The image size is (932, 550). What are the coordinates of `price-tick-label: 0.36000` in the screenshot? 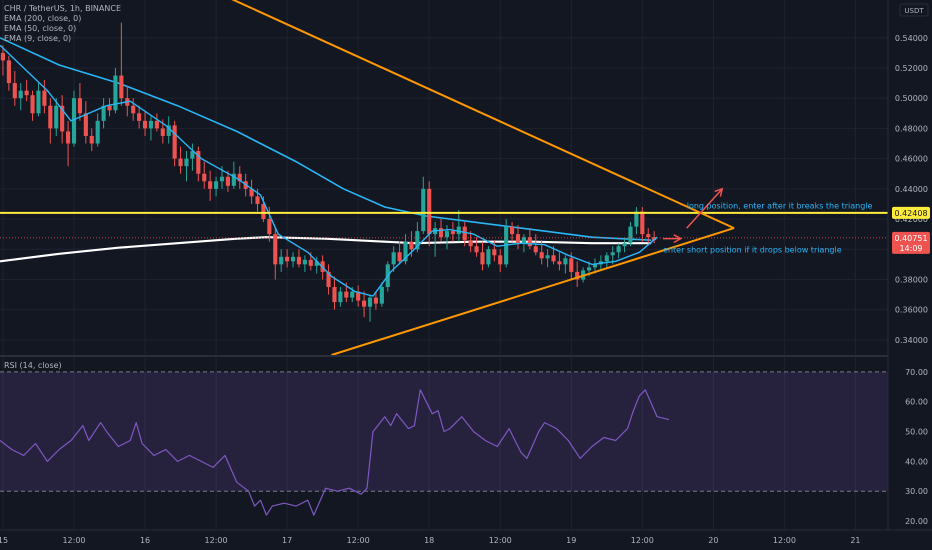 It's located at (911, 310).